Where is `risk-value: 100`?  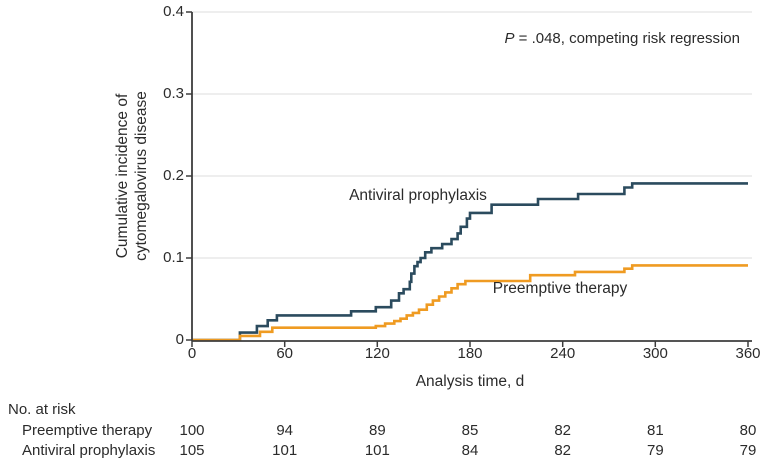 risk-value: 100 is located at coordinates (192, 430).